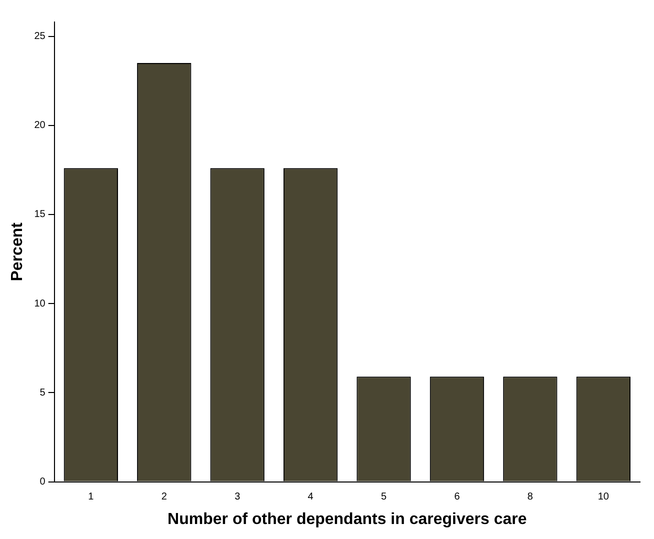  I want to click on x-axis-title: Number of other dependants in caregivers care, so click(347, 519).